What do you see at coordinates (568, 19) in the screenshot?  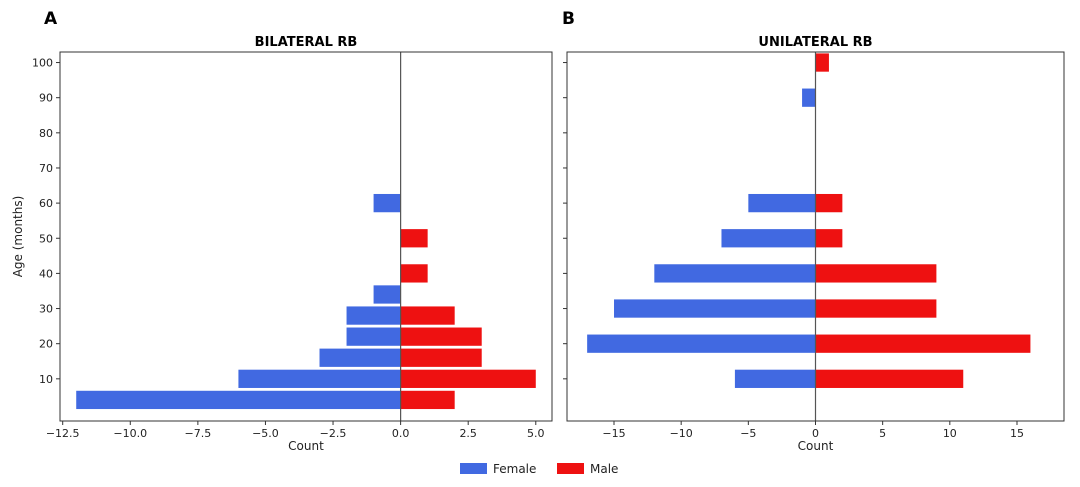 I see `panel-label: B` at bounding box center [568, 19].